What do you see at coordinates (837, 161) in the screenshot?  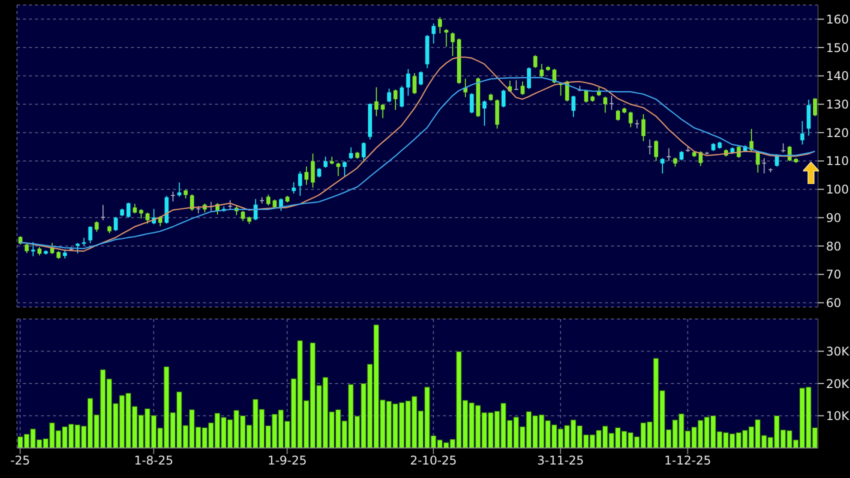 I see `y-tick-label: 110` at bounding box center [837, 161].